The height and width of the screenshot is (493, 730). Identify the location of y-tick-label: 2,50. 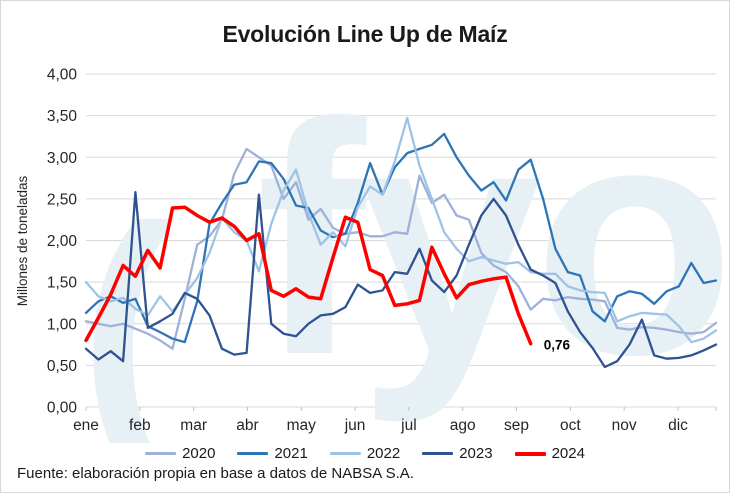
(62, 199).